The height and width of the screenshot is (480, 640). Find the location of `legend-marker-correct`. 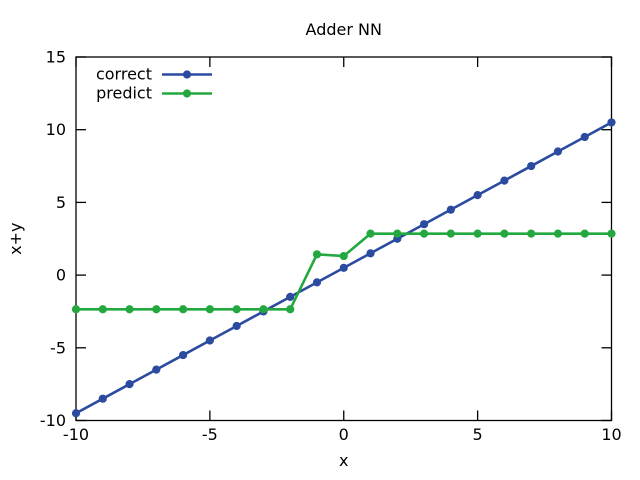

legend-marker-correct is located at coordinates (187, 74).